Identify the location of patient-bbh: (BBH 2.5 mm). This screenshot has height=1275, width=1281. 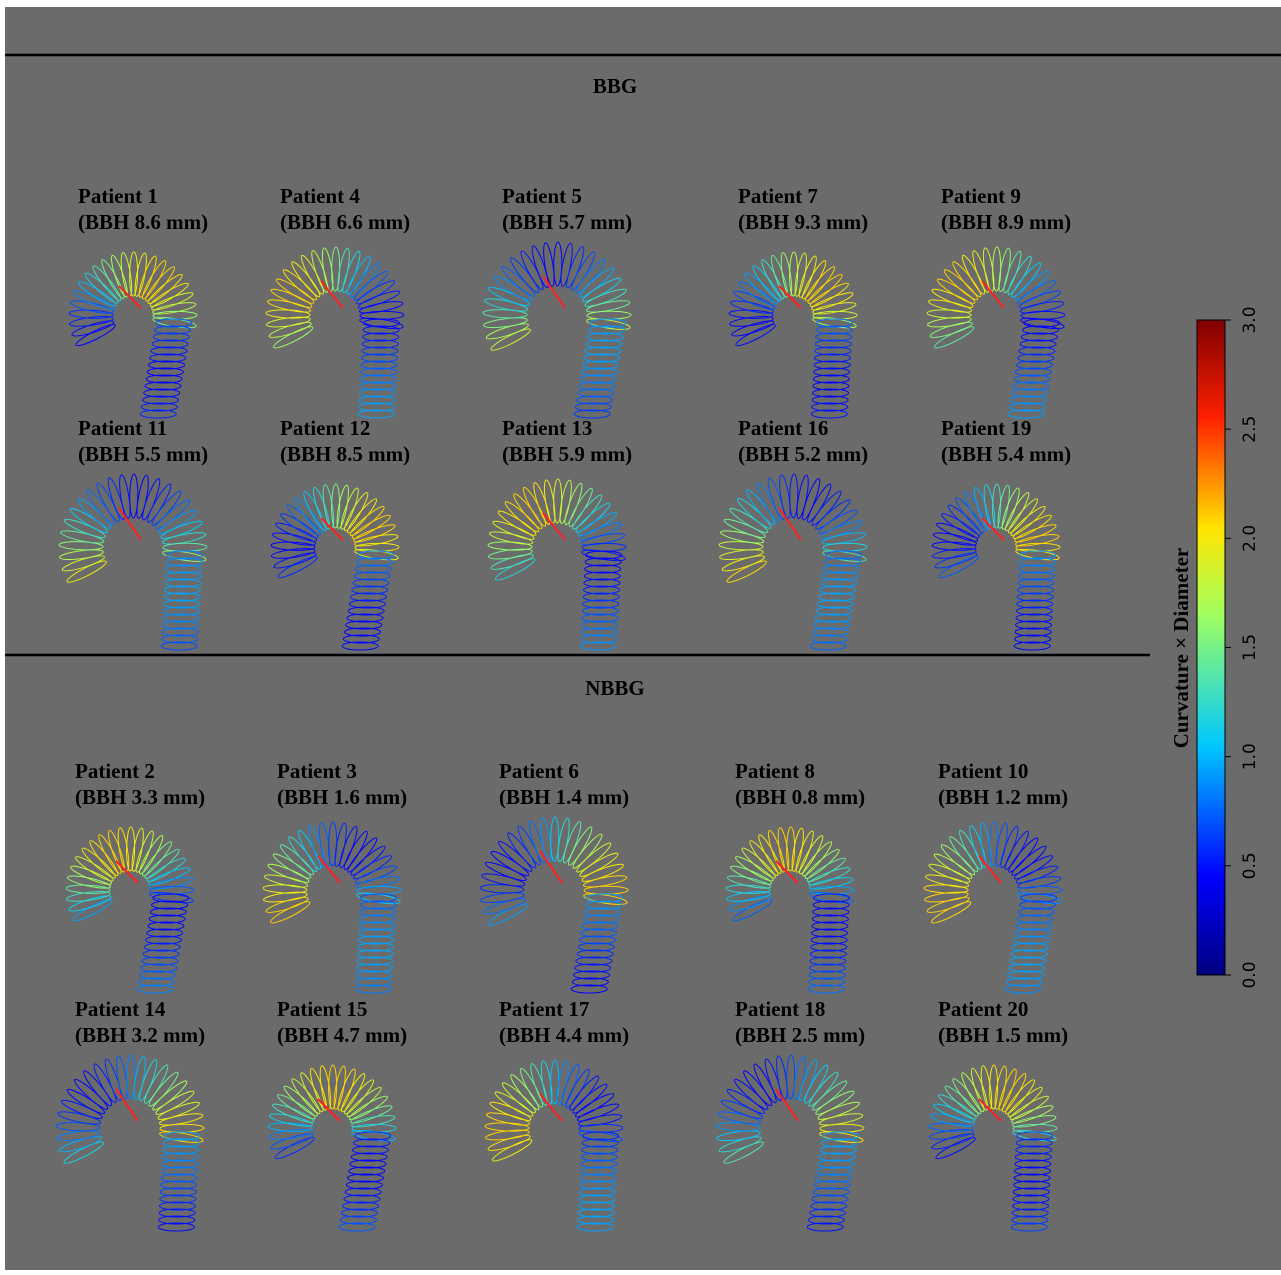
(800, 1035).